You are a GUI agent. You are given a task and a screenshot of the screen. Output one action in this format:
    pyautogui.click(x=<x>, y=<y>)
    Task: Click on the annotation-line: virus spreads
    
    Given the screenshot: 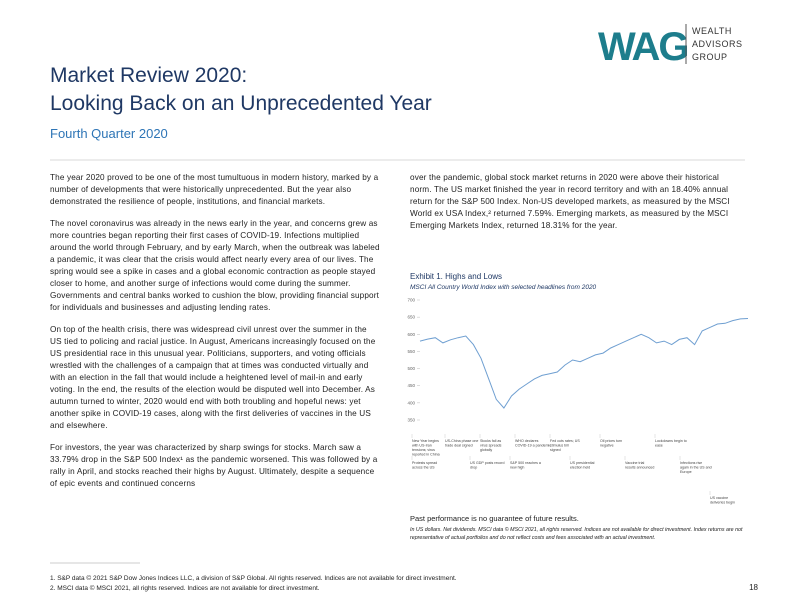 What is the action you would take?
    pyautogui.click(x=491, y=446)
    